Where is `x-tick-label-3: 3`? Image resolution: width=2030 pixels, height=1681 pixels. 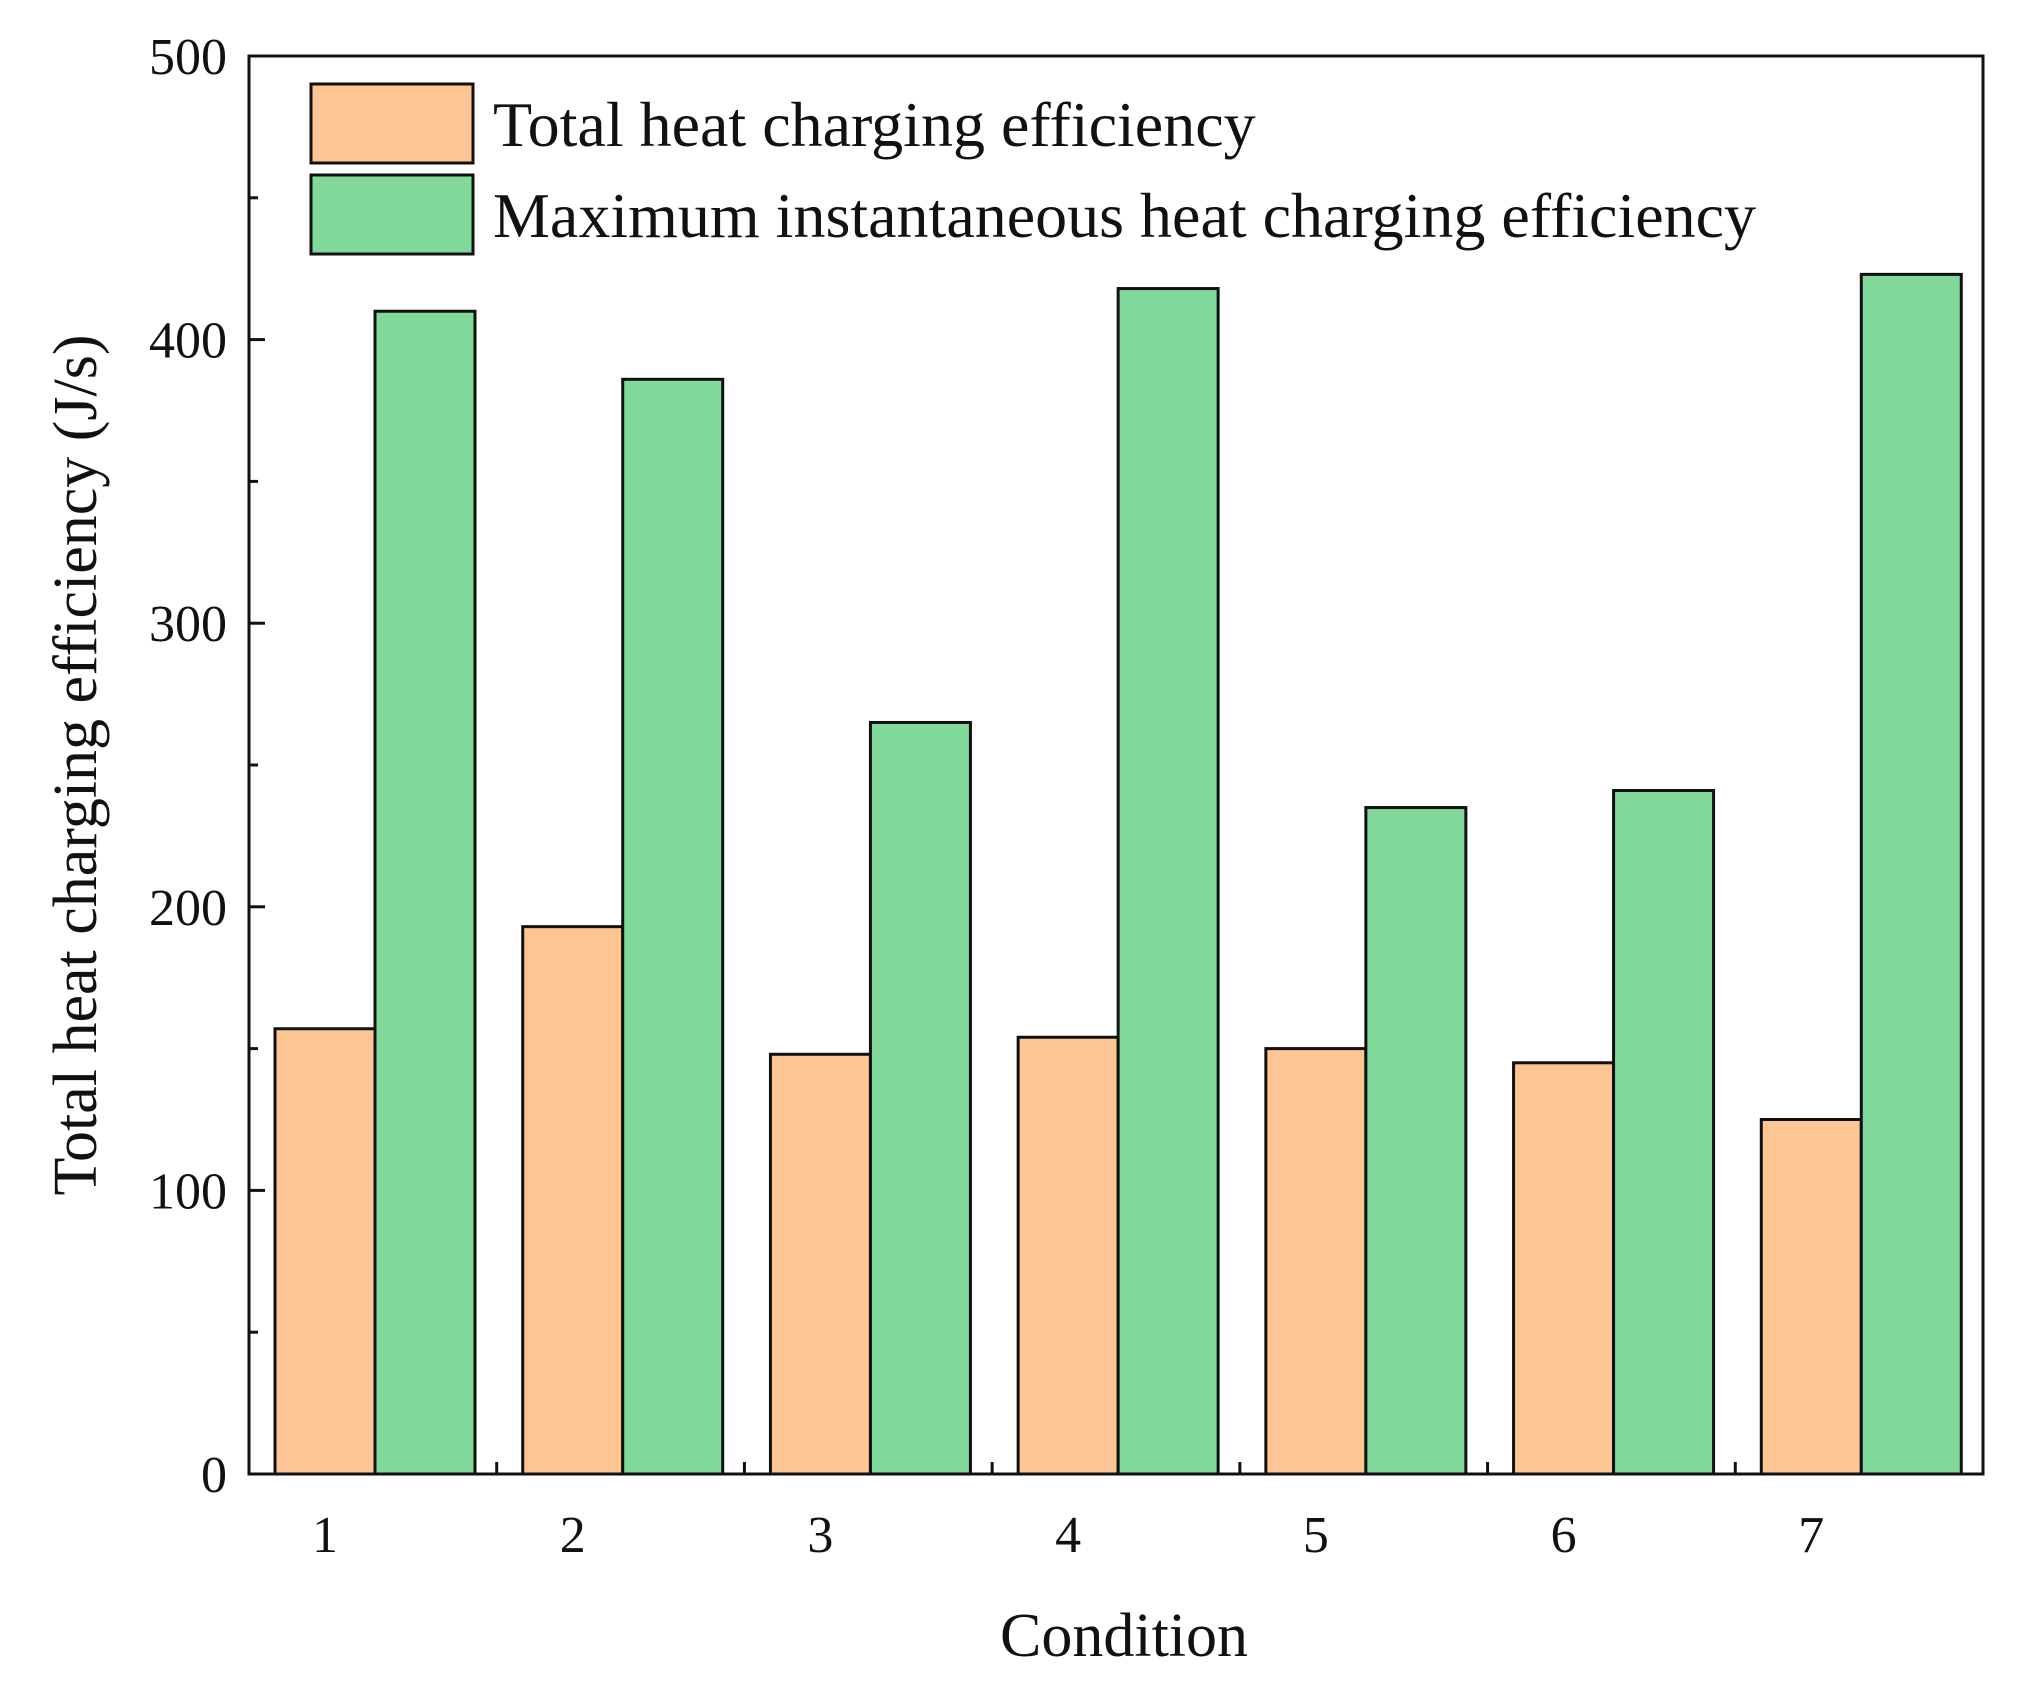
x-tick-label-3: 3 is located at coordinates (820, 1535).